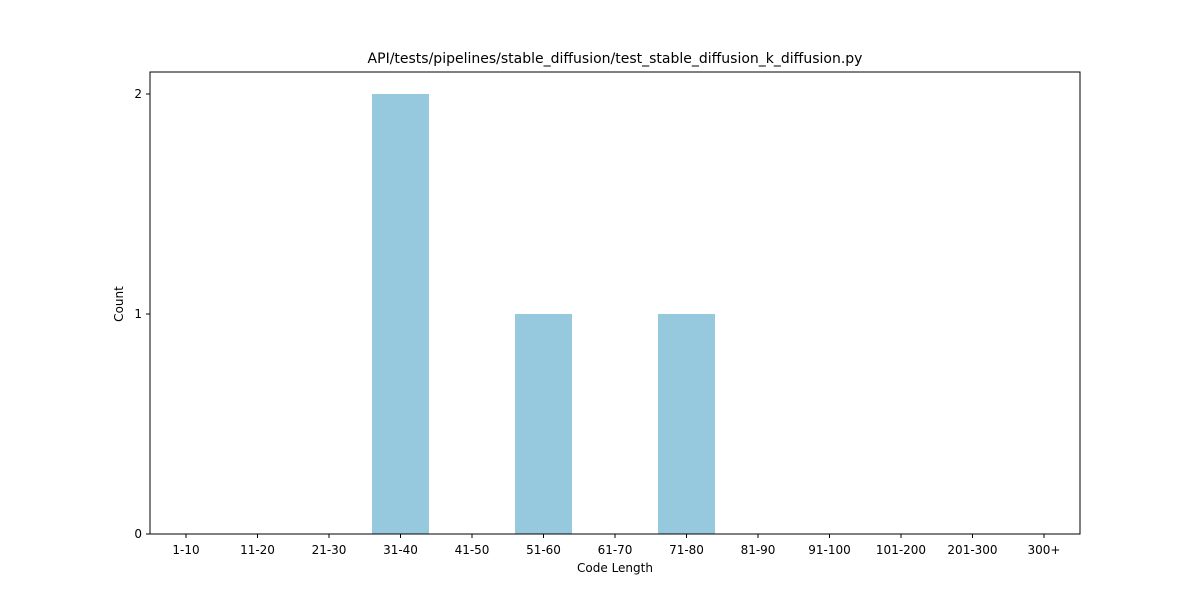  Describe the element at coordinates (972, 550) in the screenshot. I see `x-tick-label: 201-300` at that location.